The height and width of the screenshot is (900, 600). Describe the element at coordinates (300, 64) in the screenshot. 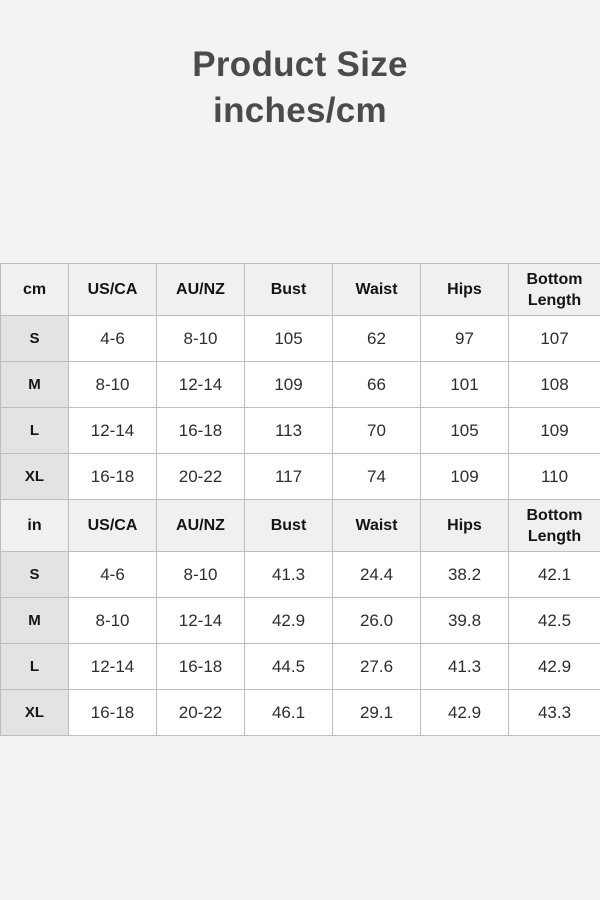

I see `page-title-line-1: Product Size` at that location.